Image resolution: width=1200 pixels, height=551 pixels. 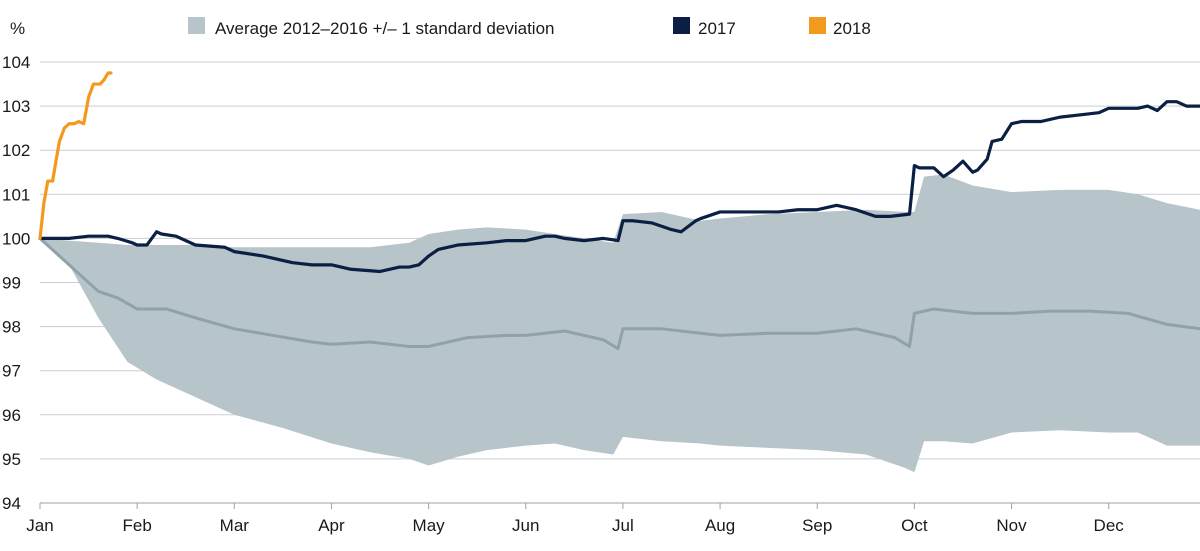 What do you see at coordinates (817, 525) in the screenshot?
I see `x-tick-label: Sep` at bounding box center [817, 525].